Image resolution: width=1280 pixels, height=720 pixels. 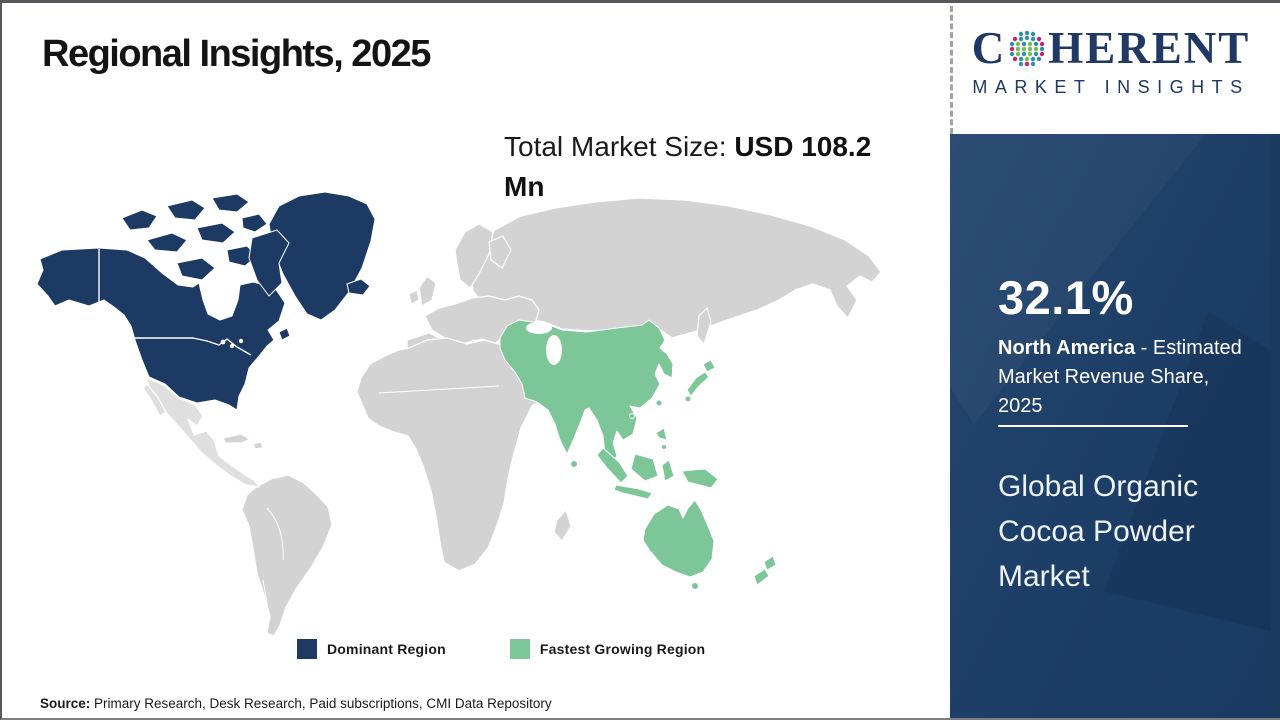 I want to click on legend-swatch-dominant, so click(x=307, y=649).